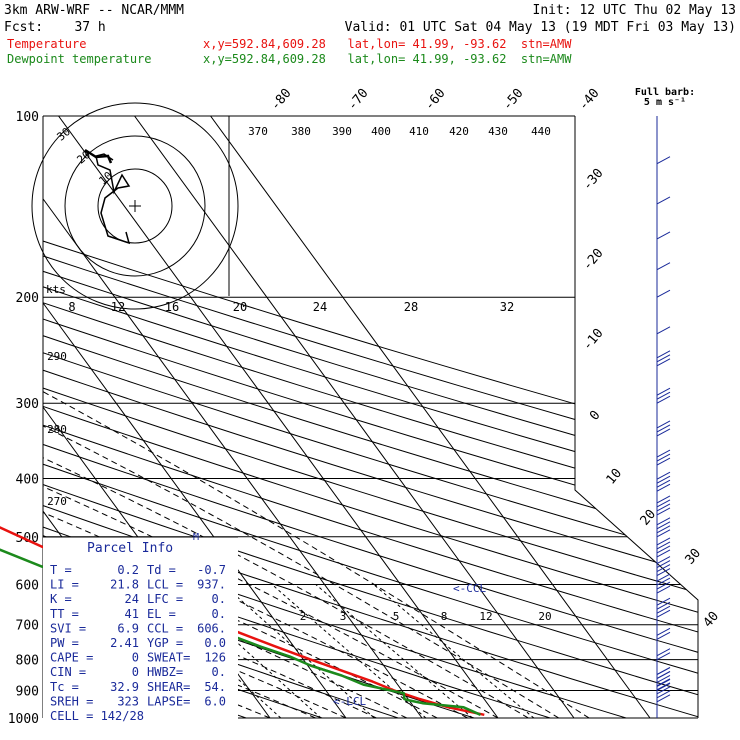 The image size is (740, 740). Describe the element at coordinates (130, 548) in the screenshot. I see `parcel-info-title: Parcel Info` at that location.